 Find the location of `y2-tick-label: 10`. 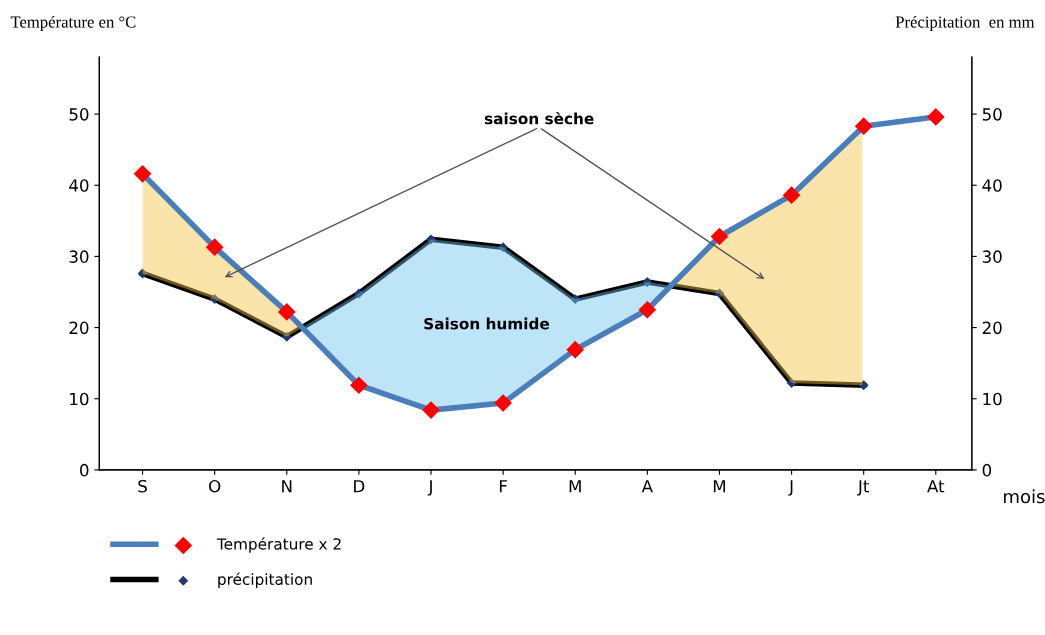

y2-tick-label: 10 is located at coordinates (992, 399).